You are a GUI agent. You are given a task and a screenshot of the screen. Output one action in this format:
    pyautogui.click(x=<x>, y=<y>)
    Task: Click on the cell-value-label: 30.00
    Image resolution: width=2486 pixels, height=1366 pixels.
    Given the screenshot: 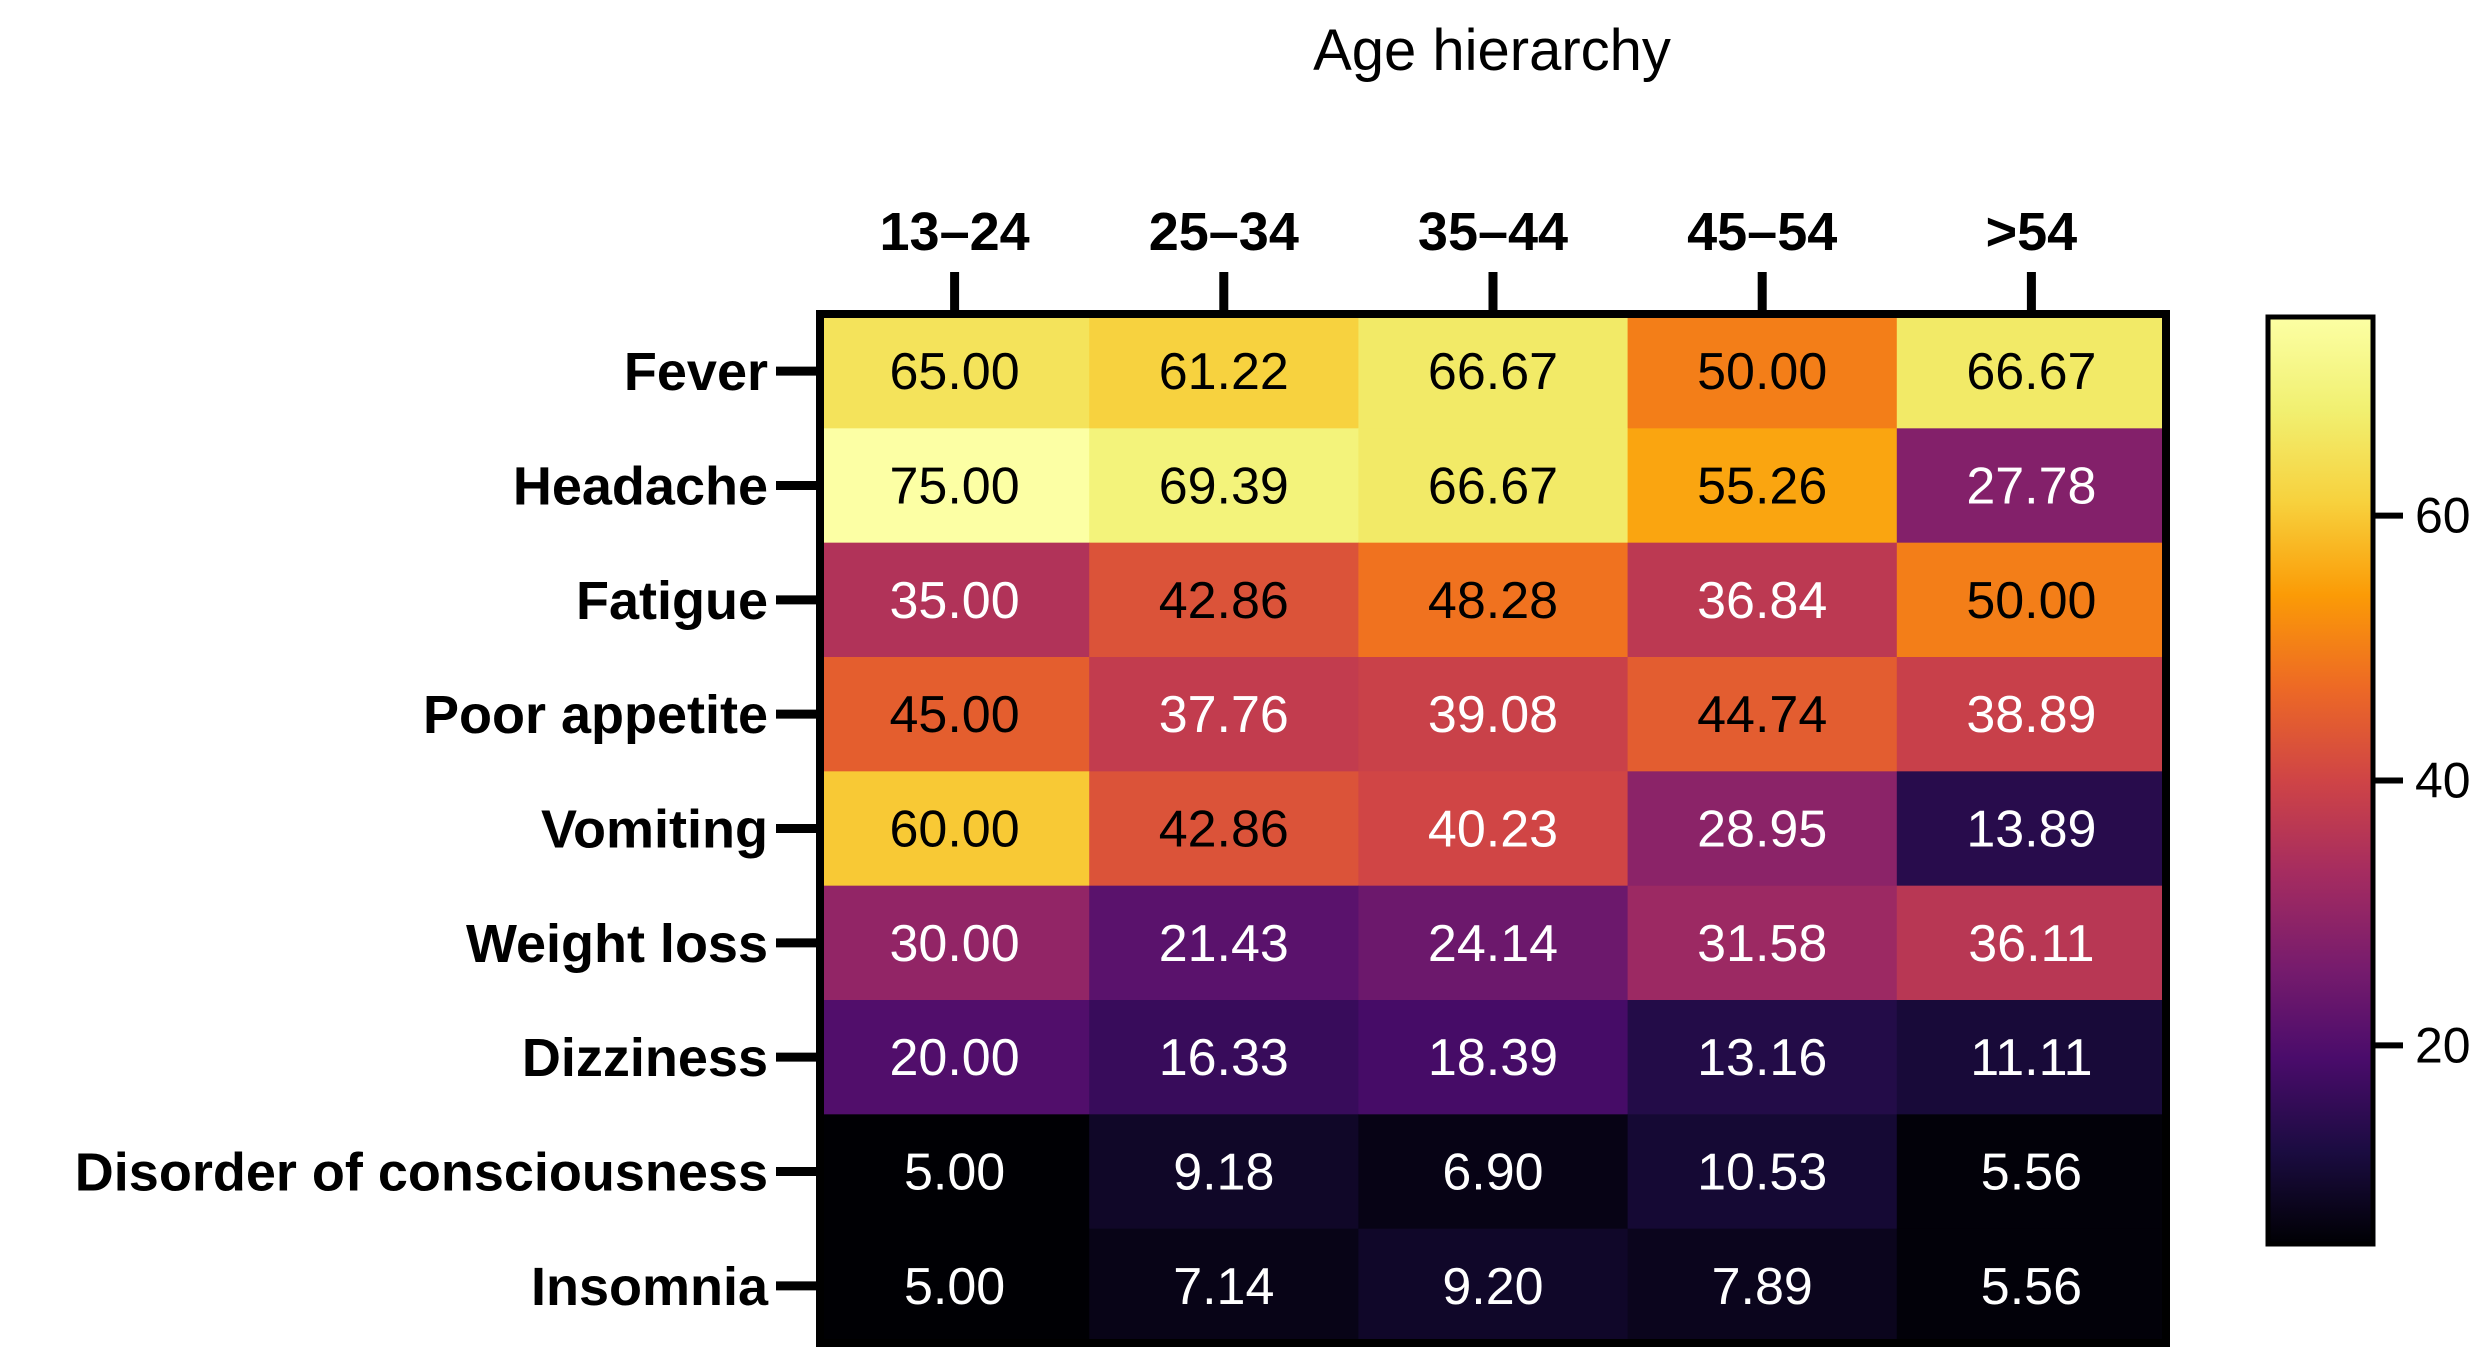 What is the action you would take?
    pyautogui.click(x=955, y=944)
    